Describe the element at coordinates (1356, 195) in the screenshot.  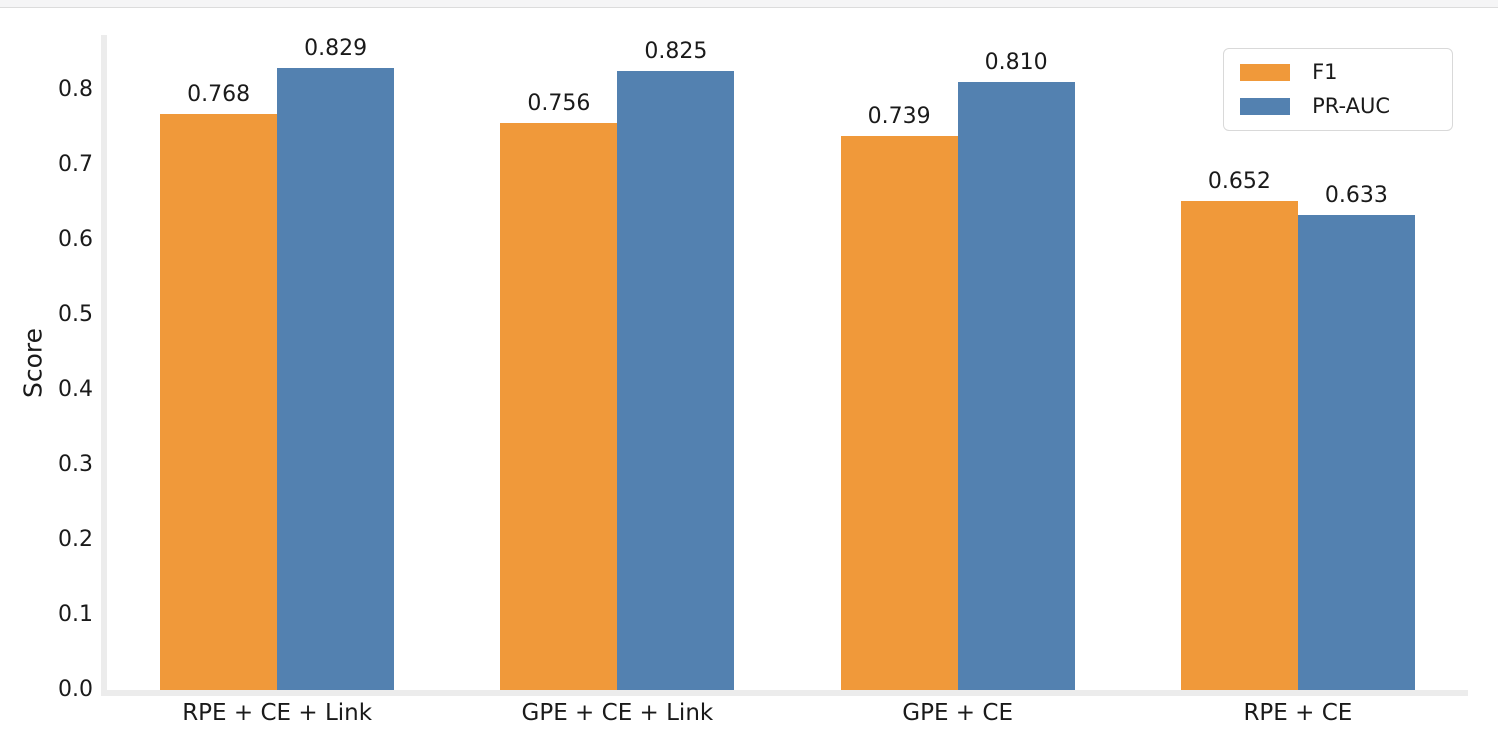
I see `bar-value-label: 0.633` at that location.